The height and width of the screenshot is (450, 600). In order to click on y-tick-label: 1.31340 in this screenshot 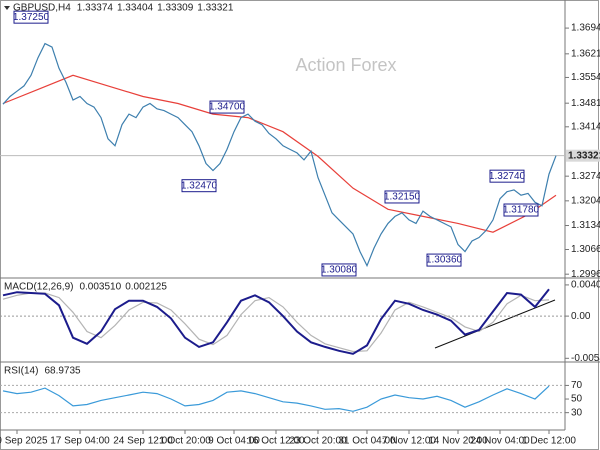, I will do `click(585, 225)`.